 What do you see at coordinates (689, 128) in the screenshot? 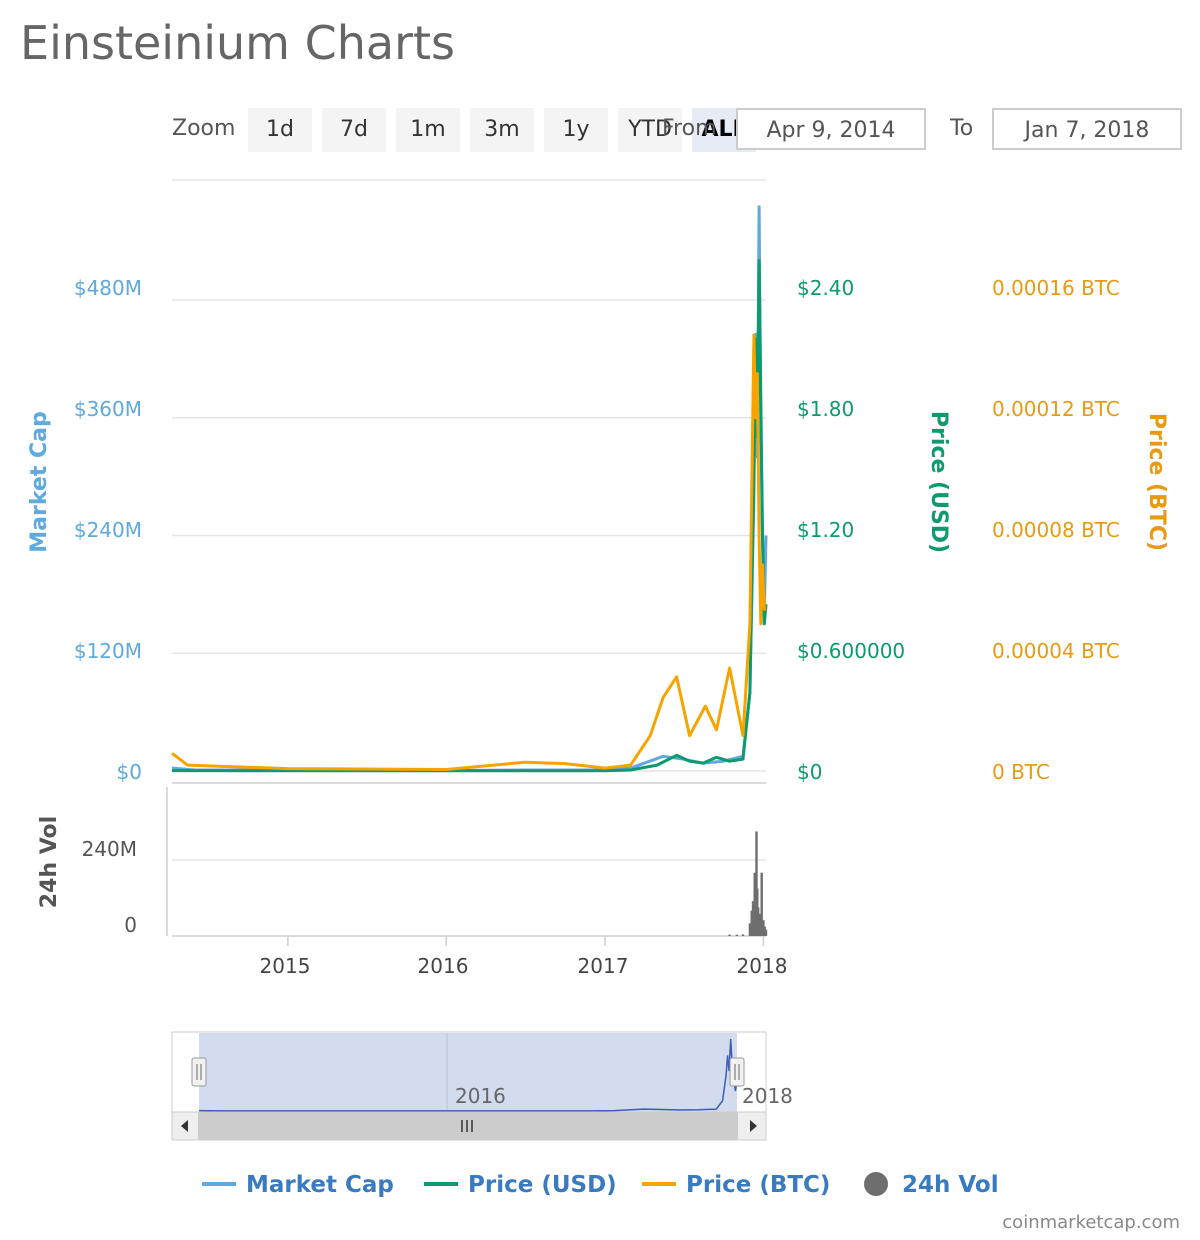
I see `range-from-label: From` at bounding box center [689, 128].